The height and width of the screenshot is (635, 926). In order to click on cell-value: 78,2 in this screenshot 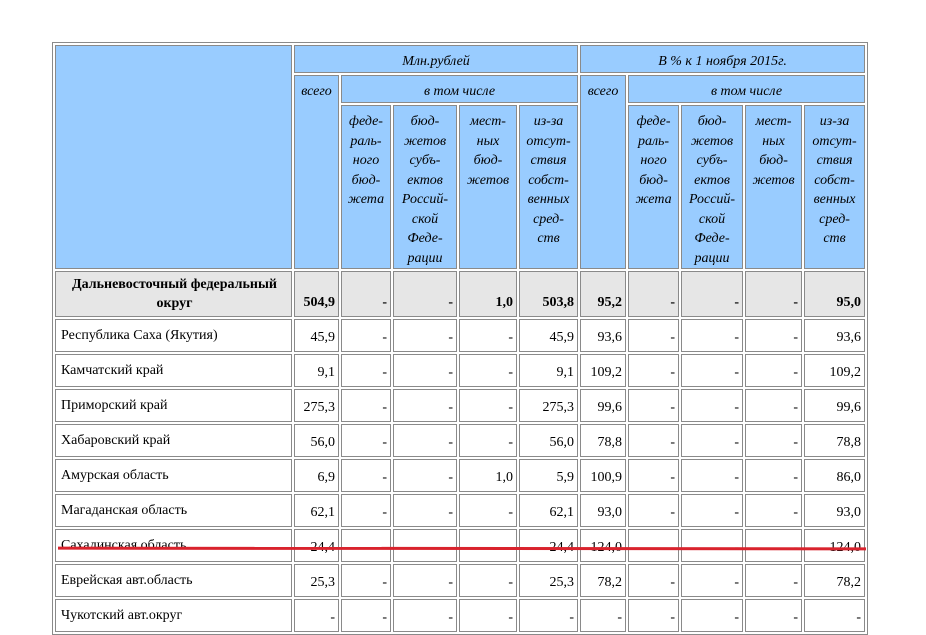, I will do `click(603, 580)`.